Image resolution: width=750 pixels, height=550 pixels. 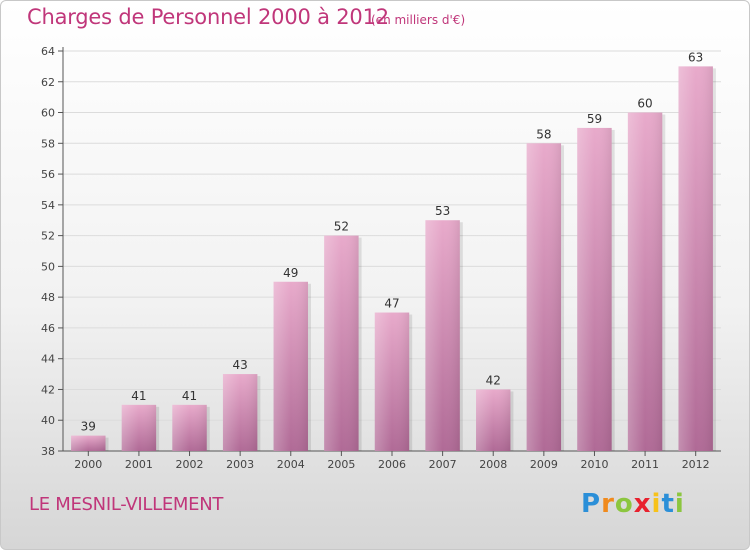 What do you see at coordinates (624, 504) in the screenshot?
I see `logo-letter: o` at bounding box center [624, 504].